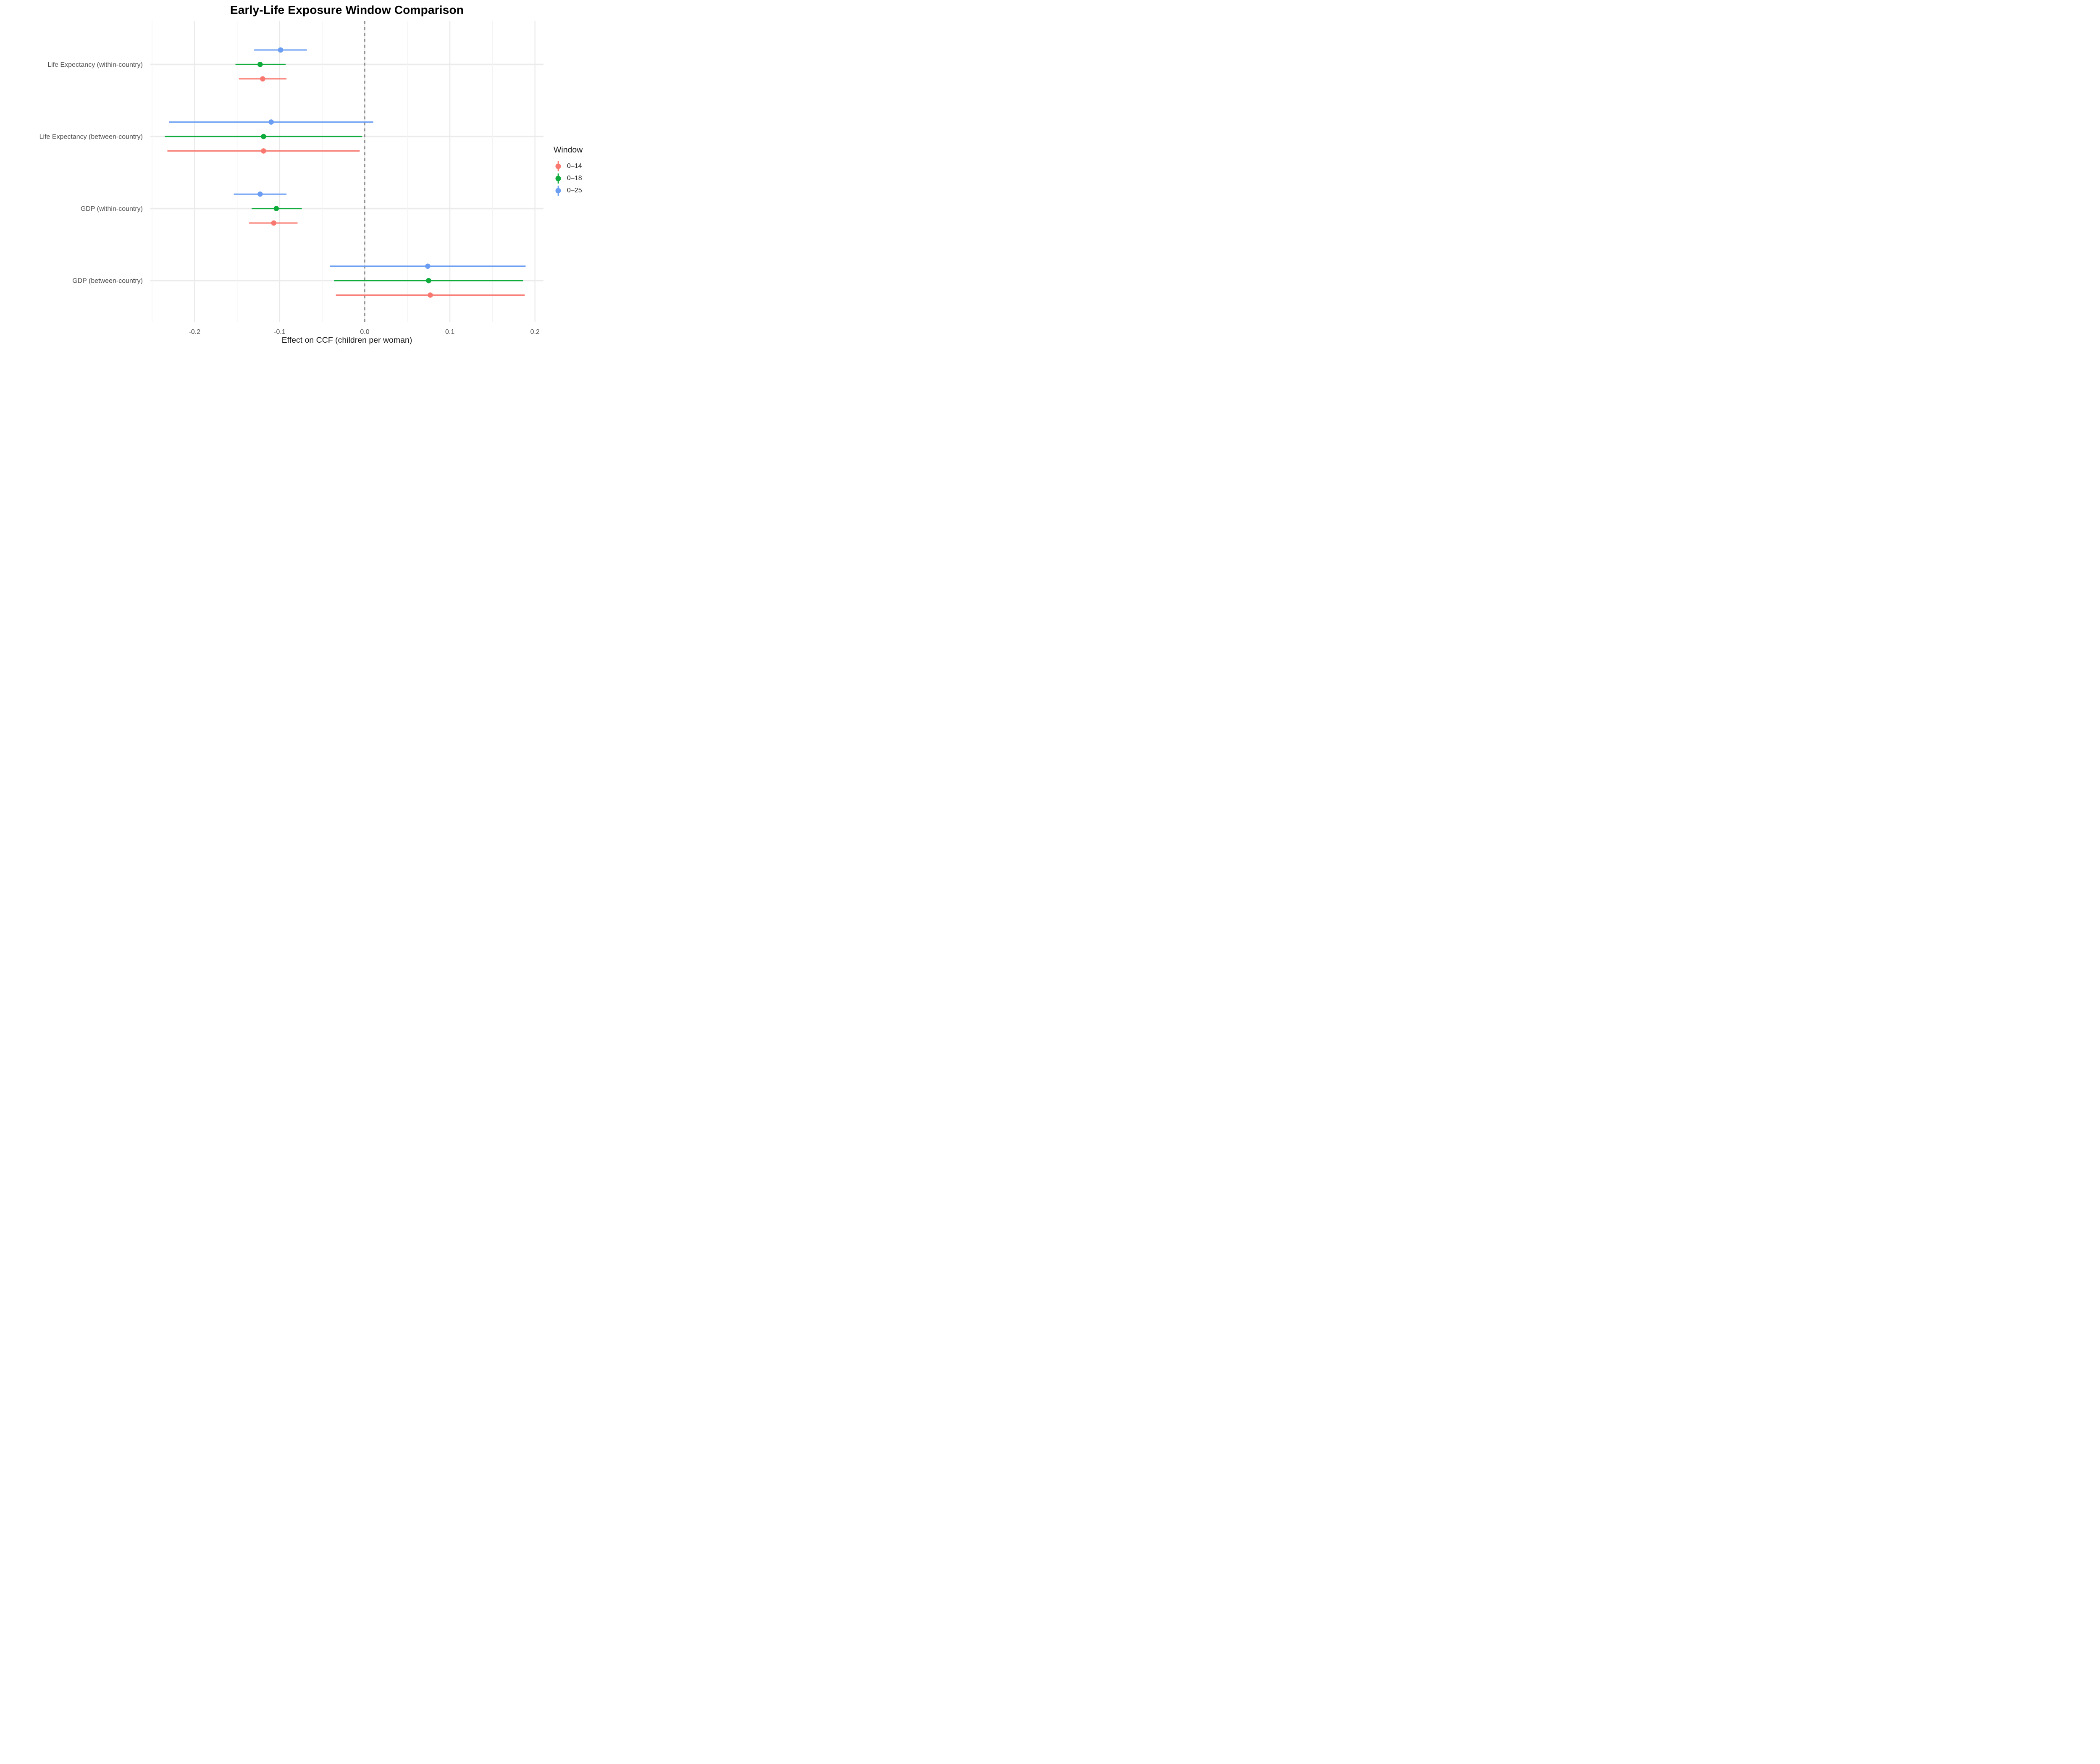 The width and height of the screenshot is (2100, 1764). I want to click on estimate-point-0–25-cat1, so click(271, 122).